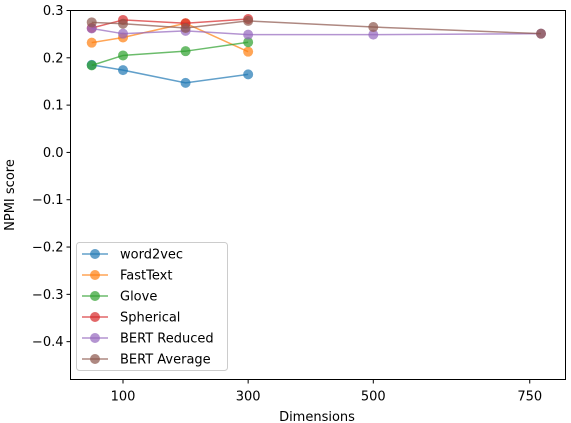 The width and height of the screenshot is (571, 423). Describe the element at coordinates (167, 339) in the screenshot. I see `legend-label-bert-reduced: BERT Reduced` at that location.